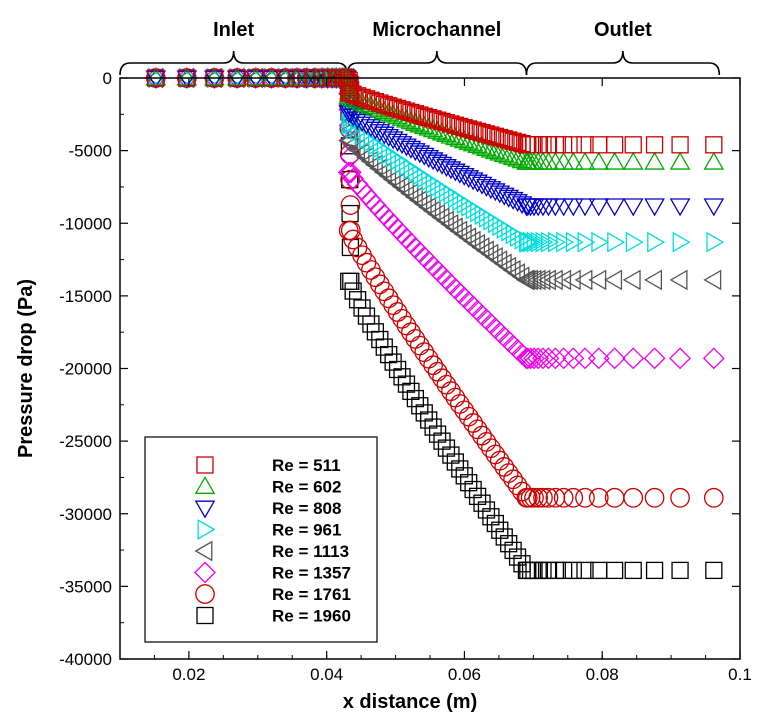  What do you see at coordinates (740, 674) in the screenshot?
I see `x-tick-label: 0.1` at bounding box center [740, 674].